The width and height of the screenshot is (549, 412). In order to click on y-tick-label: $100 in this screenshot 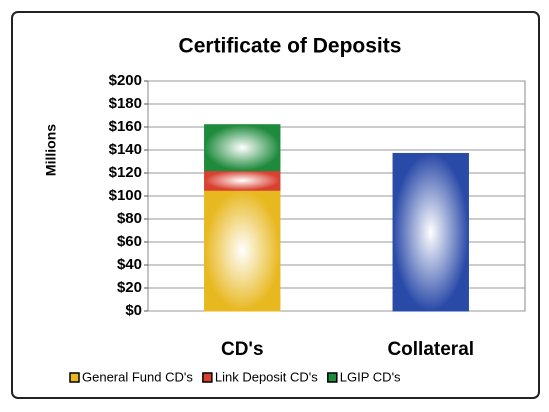, I will do `click(125, 195)`.